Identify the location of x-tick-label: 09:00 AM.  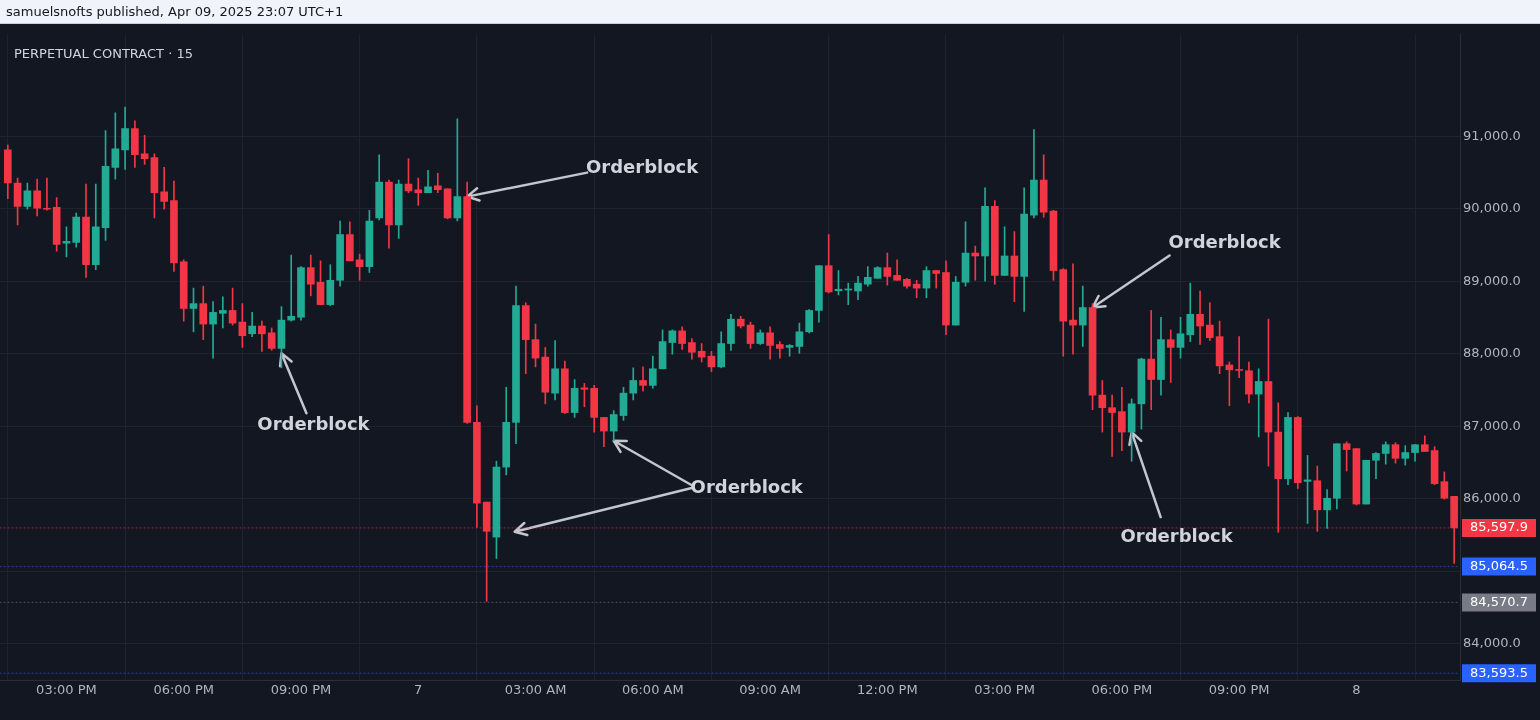
(770, 690).